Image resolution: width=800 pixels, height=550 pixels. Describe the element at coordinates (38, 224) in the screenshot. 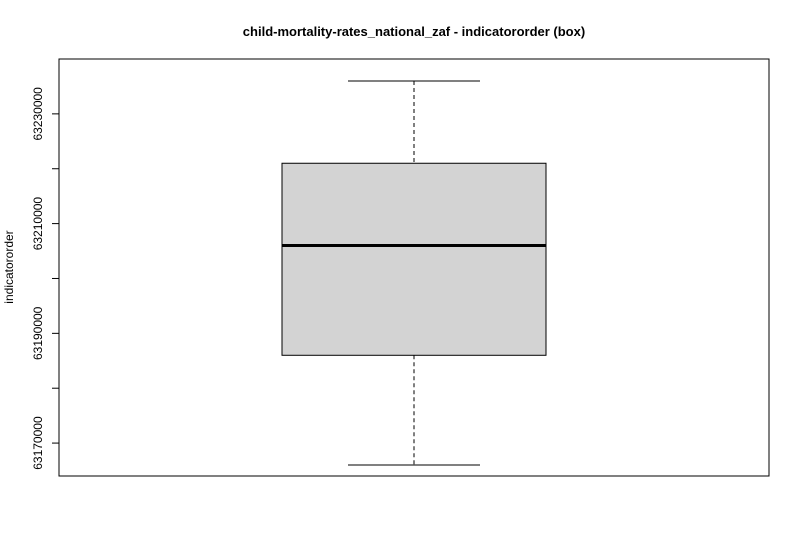

I see `y-tick-label: 63210000` at that location.